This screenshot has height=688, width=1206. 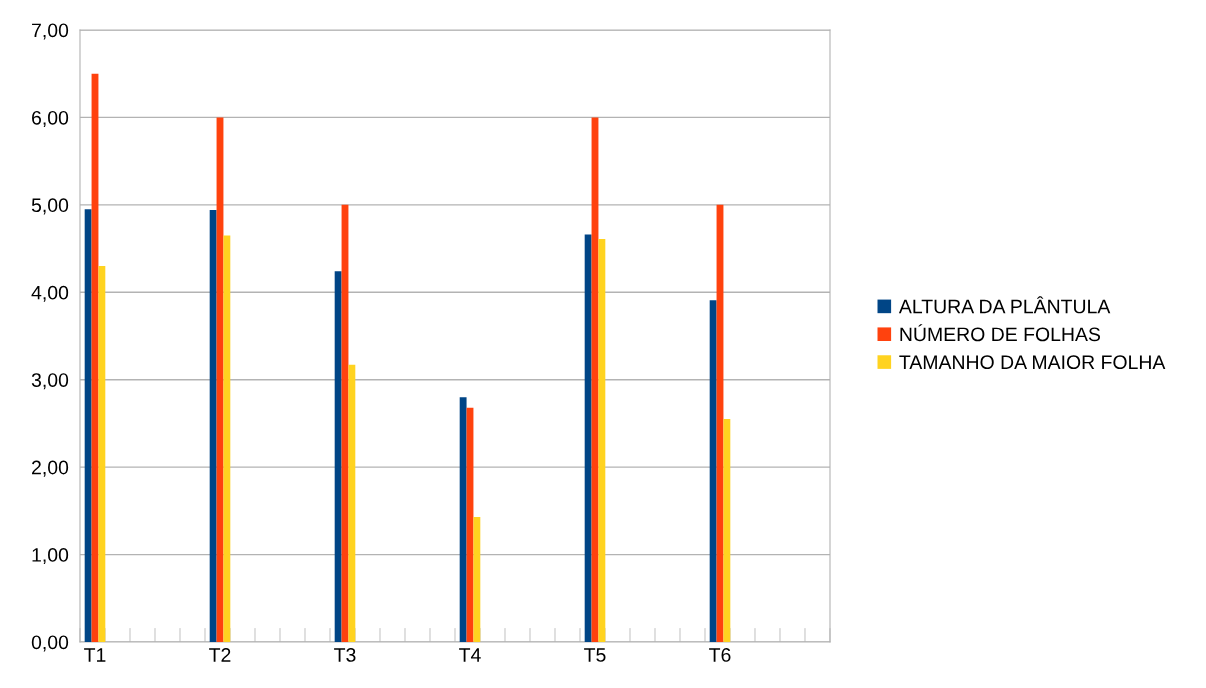 I want to click on y-tick-label: 1,00, so click(x=50, y=556).